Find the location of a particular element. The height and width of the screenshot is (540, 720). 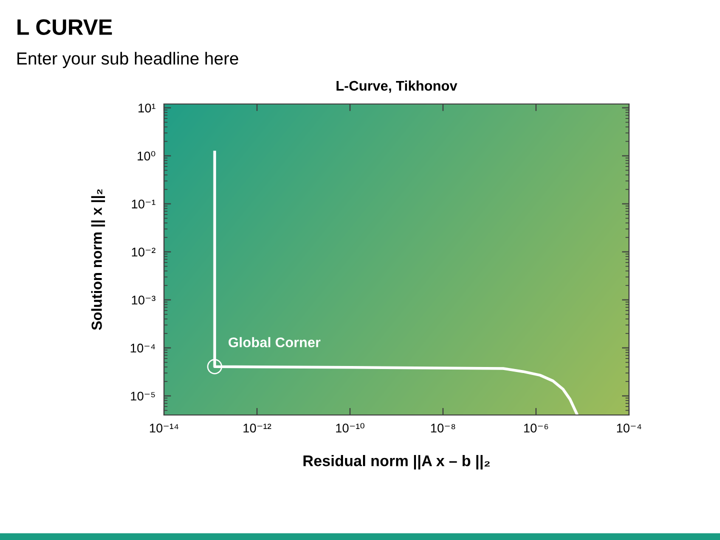

x-tick-label: 10⁻¹² is located at coordinates (258, 428).